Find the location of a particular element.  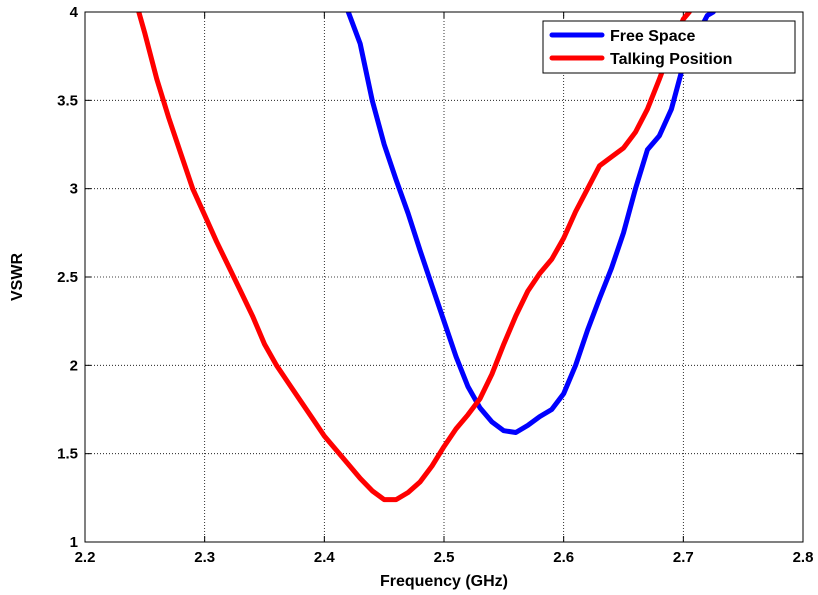

x-tick-label: 2.3 is located at coordinates (204, 557).